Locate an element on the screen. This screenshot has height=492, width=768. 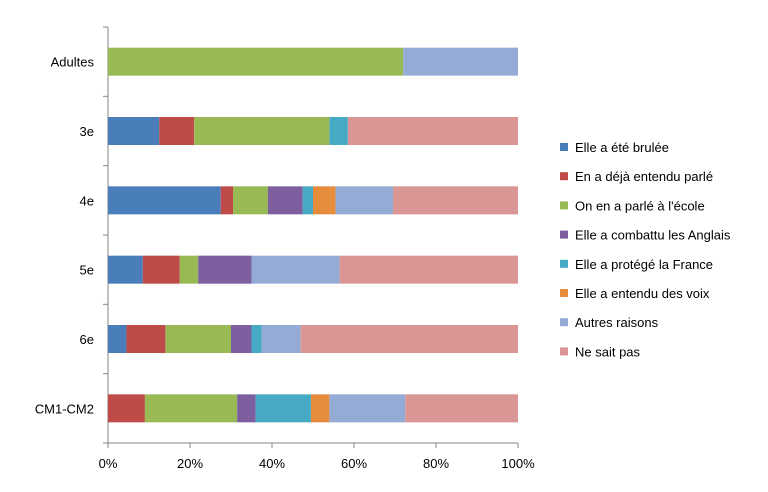
x-tick-label: 100% is located at coordinates (518, 463).